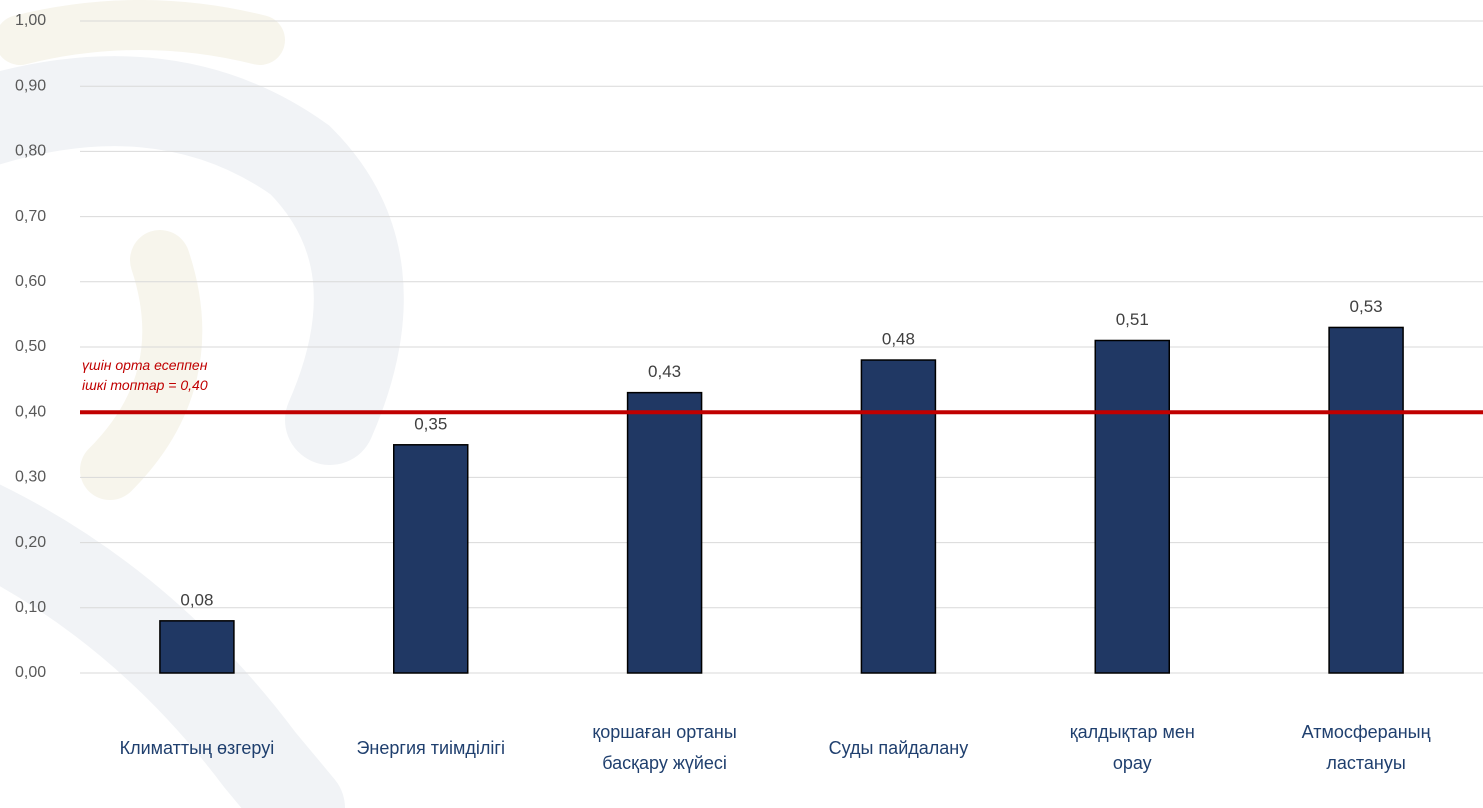 The image size is (1483, 808). Describe the element at coordinates (664, 732) in the screenshot. I see `x-tick-label-line: қоршаған ортаны` at that location.